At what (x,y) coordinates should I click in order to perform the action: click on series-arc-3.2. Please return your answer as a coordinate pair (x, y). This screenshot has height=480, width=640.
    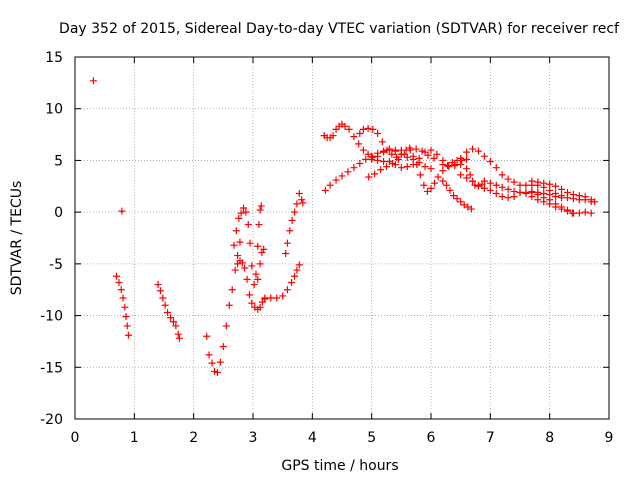
    Looking at the image, I should click on (282, 282).